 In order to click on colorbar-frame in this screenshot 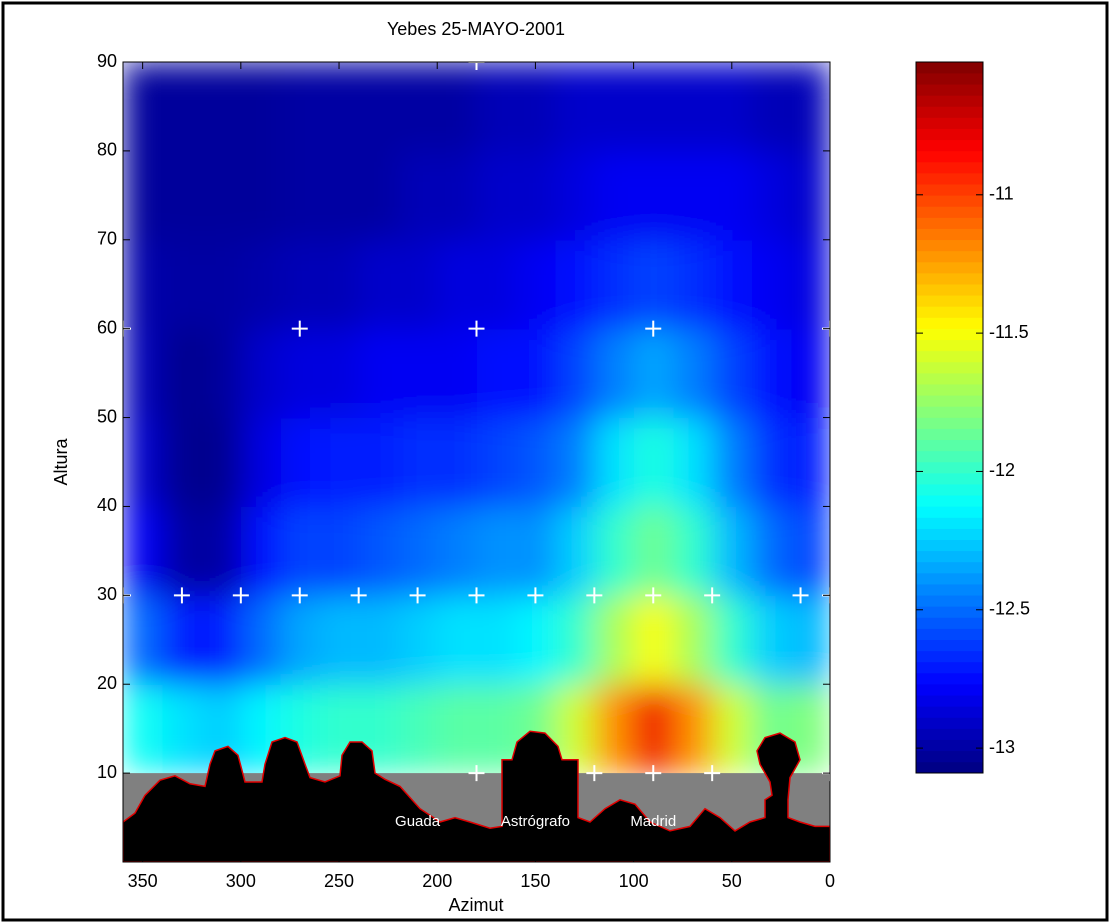, I will do `click(949, 417)`.